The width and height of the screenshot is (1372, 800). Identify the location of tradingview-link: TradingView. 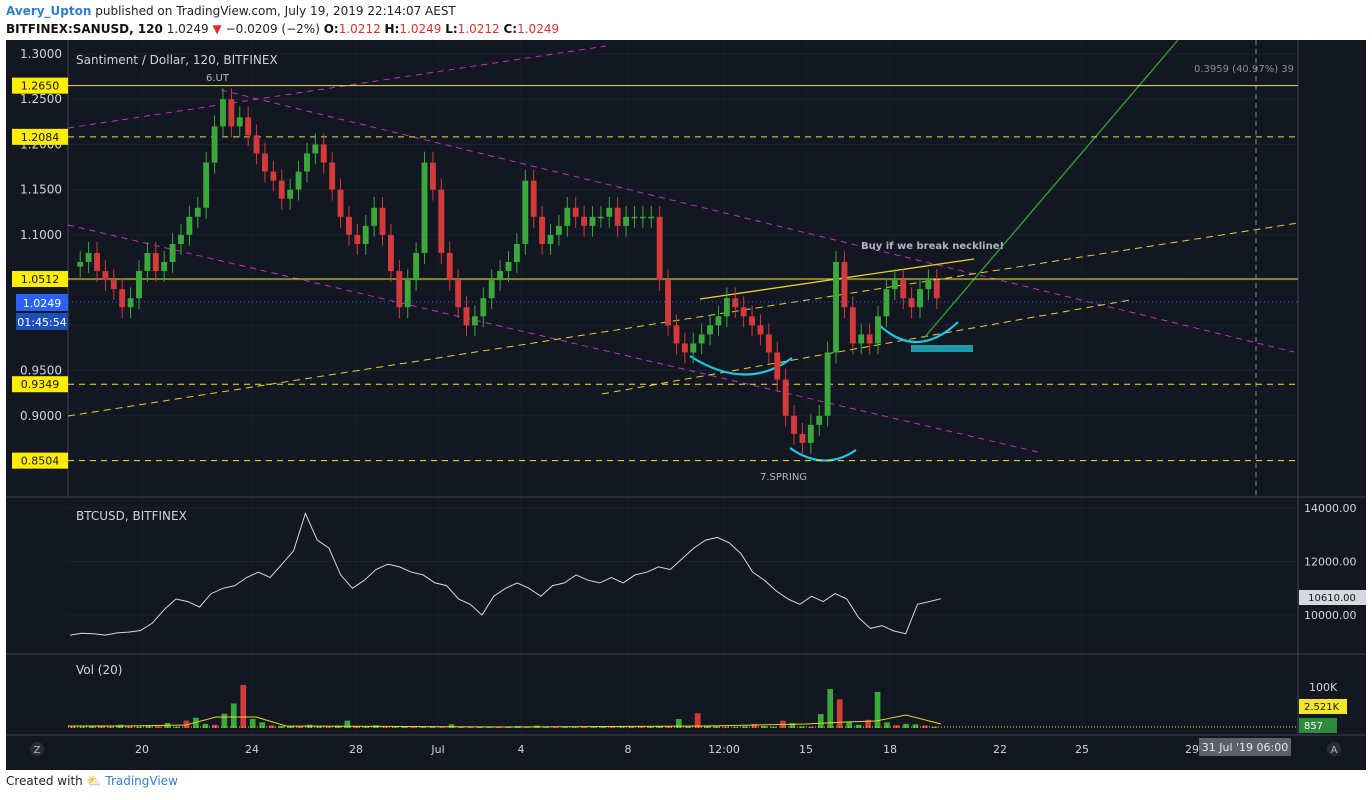
(141, 781).